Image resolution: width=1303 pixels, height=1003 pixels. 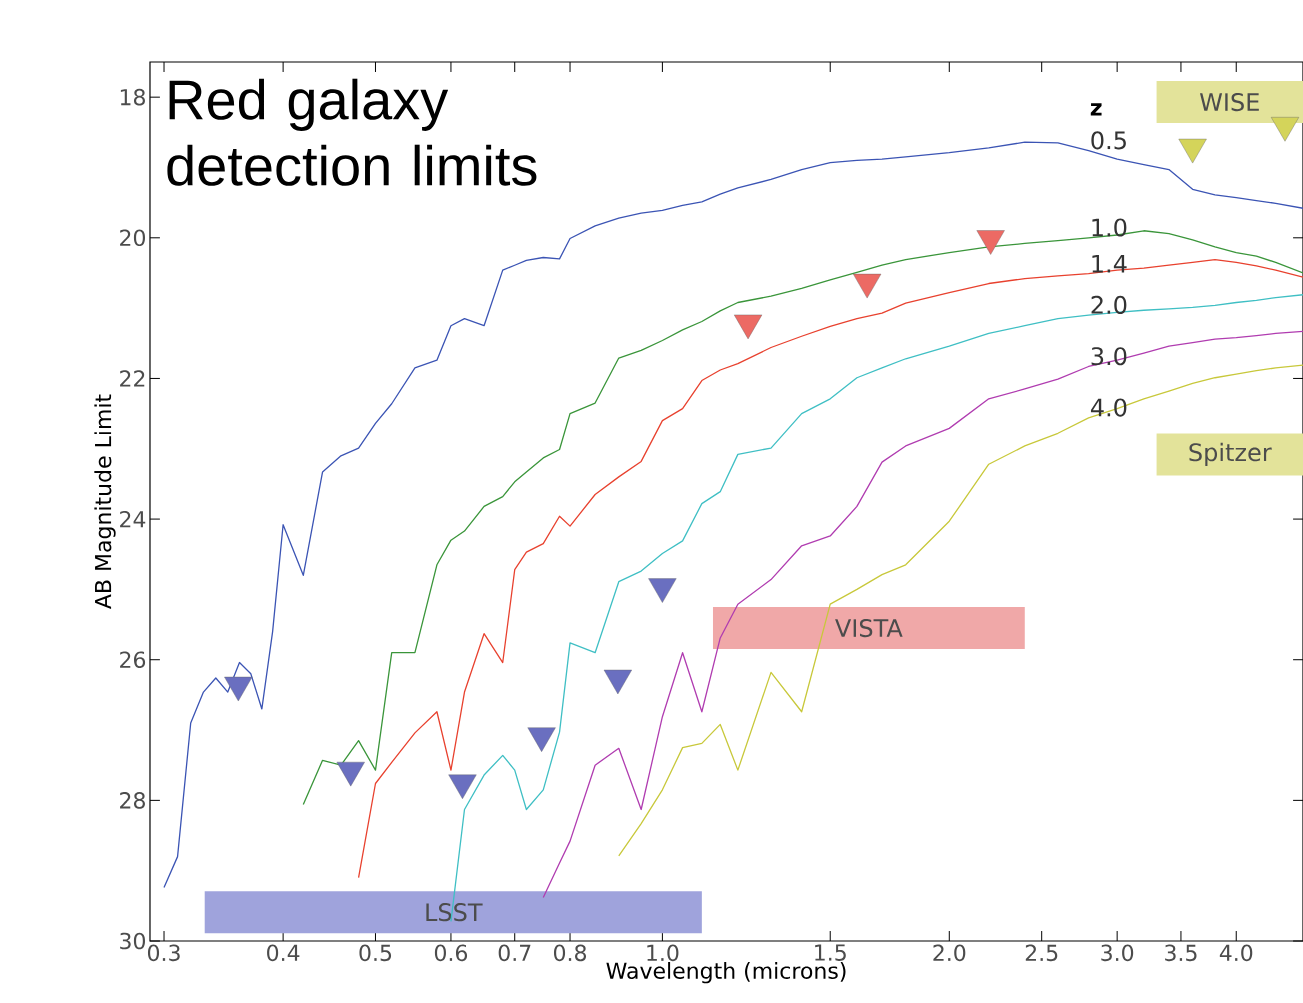 What do you see at coordinates (1230, 454) in the screenshot?
I see `series-label: Spitzer` at bounding box center [1230, 454].